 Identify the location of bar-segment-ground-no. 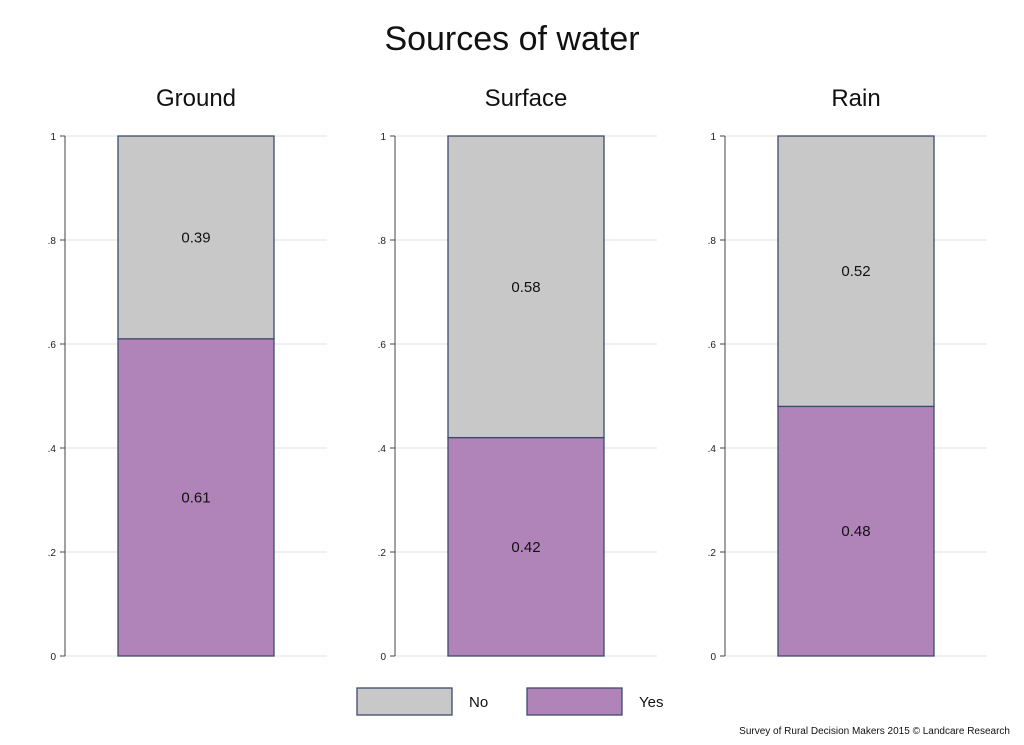
(196, 237).